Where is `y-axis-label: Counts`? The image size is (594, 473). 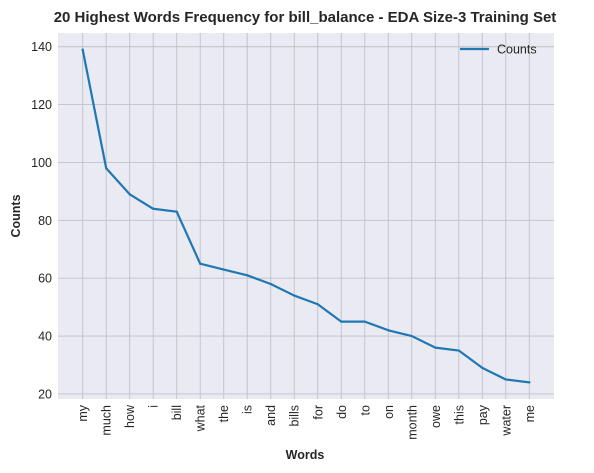
y-axis-label: Counts is located at coordinates (16, 215).